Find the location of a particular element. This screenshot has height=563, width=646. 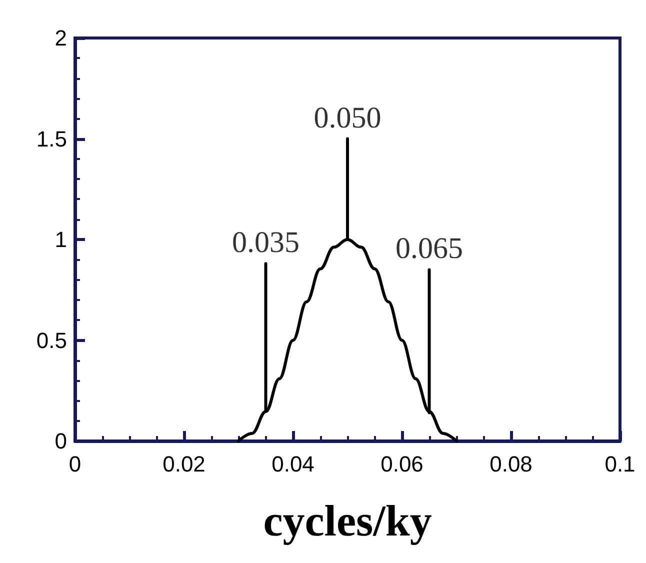

x-tick-label: 0.04 is located at coordinates (293, 464).